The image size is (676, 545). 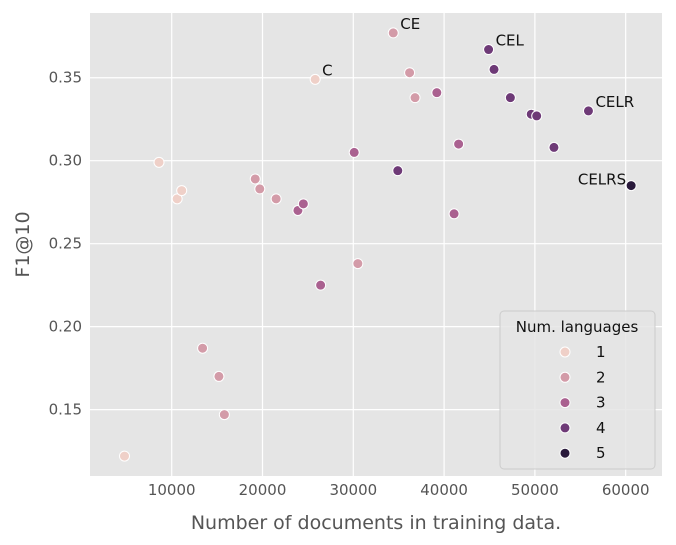 I want to click on legend-label: 1, so click(x=601, y=352).